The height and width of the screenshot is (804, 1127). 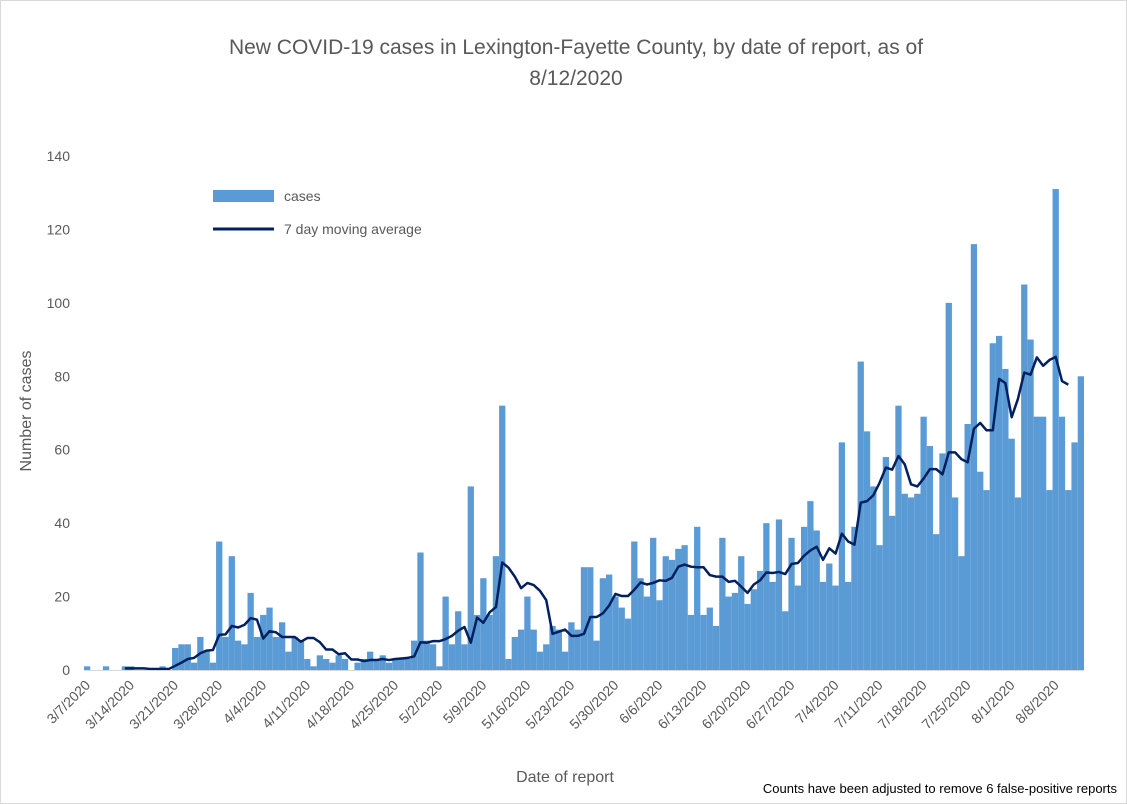 I want to click on x-tick-label: 7/25/2020, so click(x=946, y=705).